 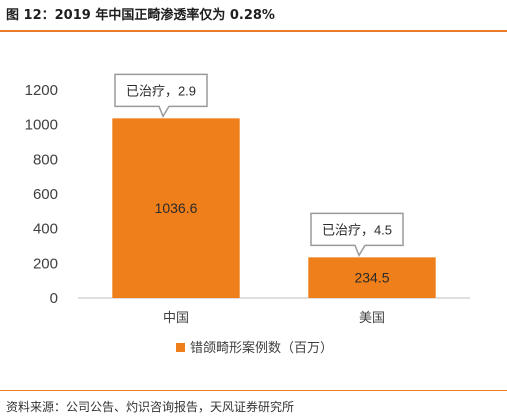 I want to click on source-note: 资料来源：公司公告、灼识咨询报告，天风证券研究所, so click(x=150, y=407).